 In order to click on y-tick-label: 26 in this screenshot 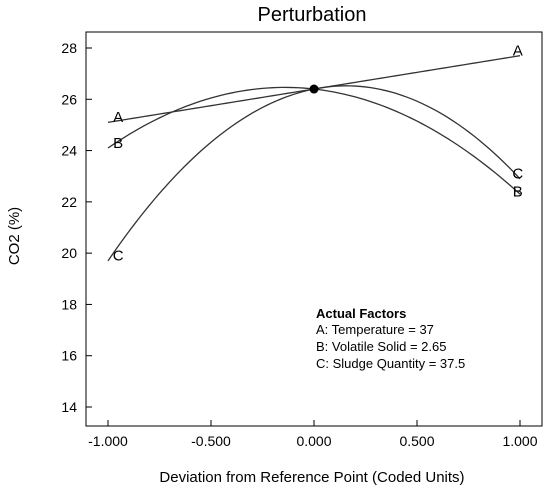, I will do `click(69, 99)`.